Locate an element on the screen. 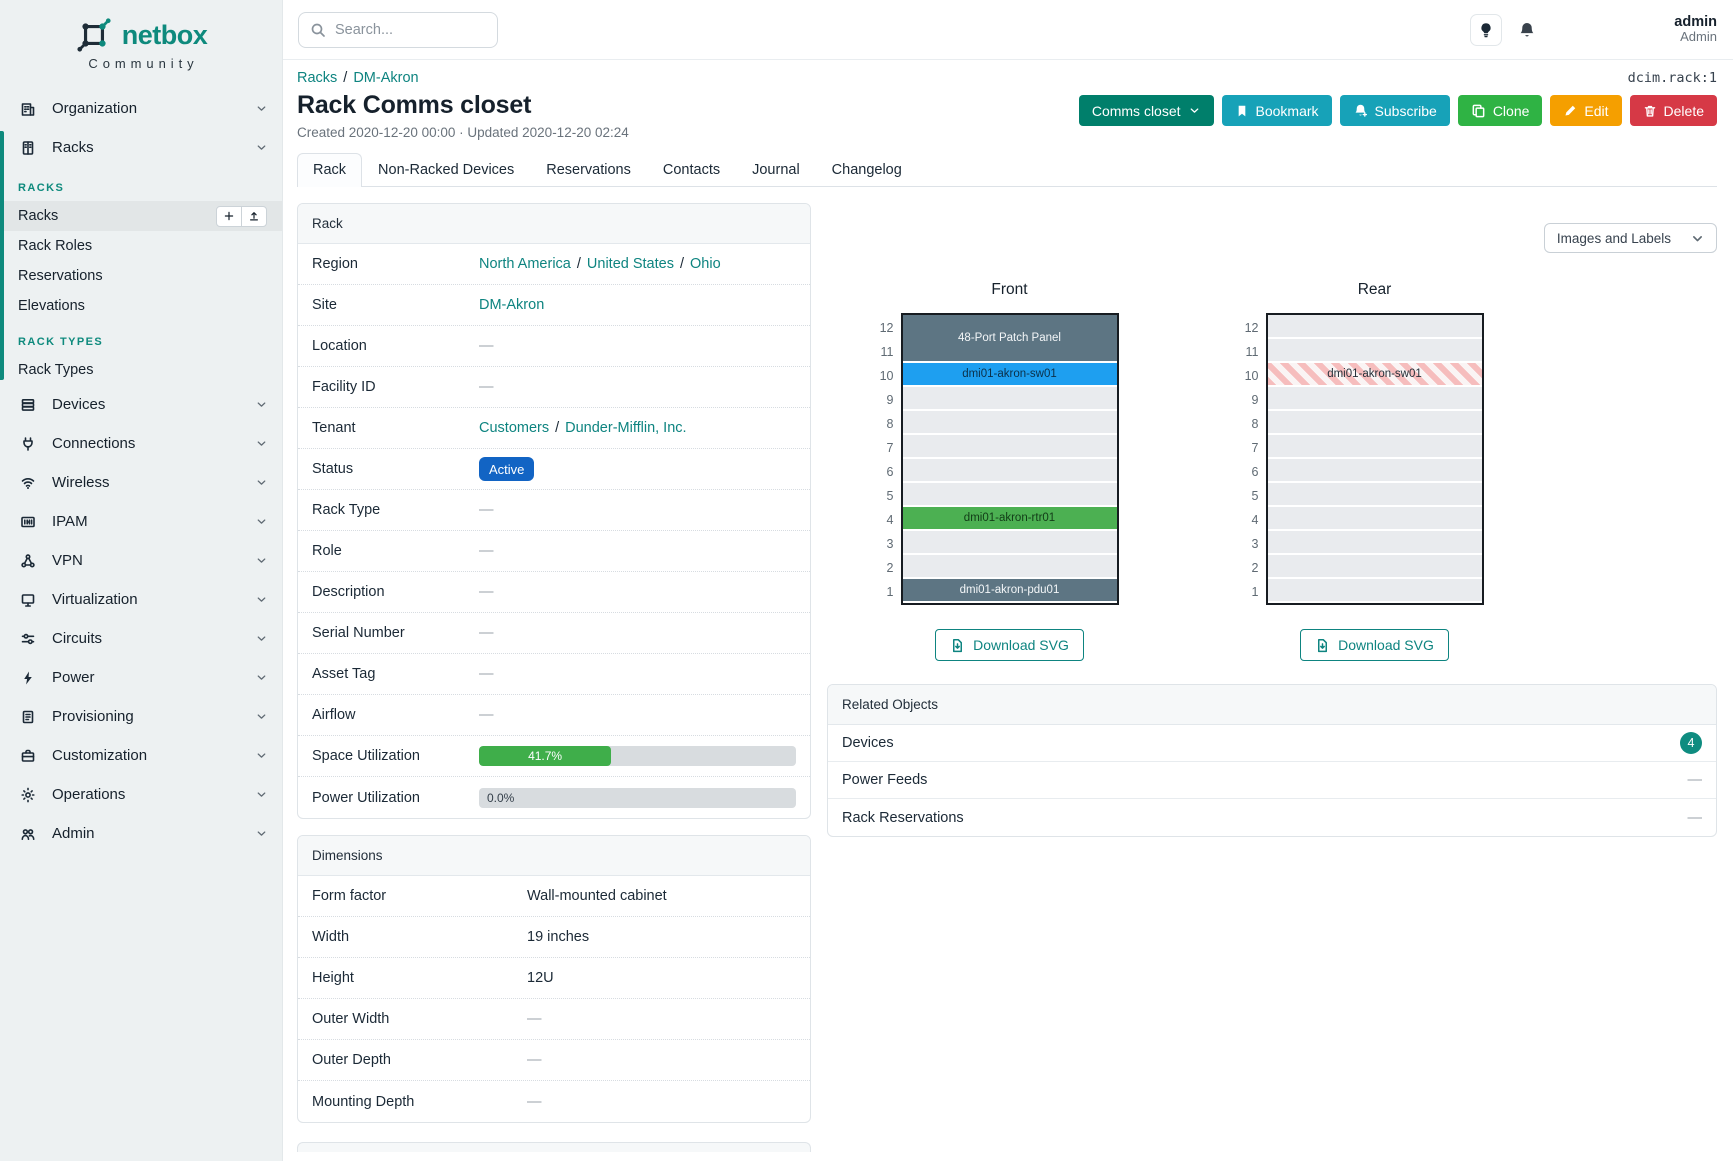 Image resolution: width=1733 pixels, height=1161 pixels. add-button is located at coordinates (229, 216).